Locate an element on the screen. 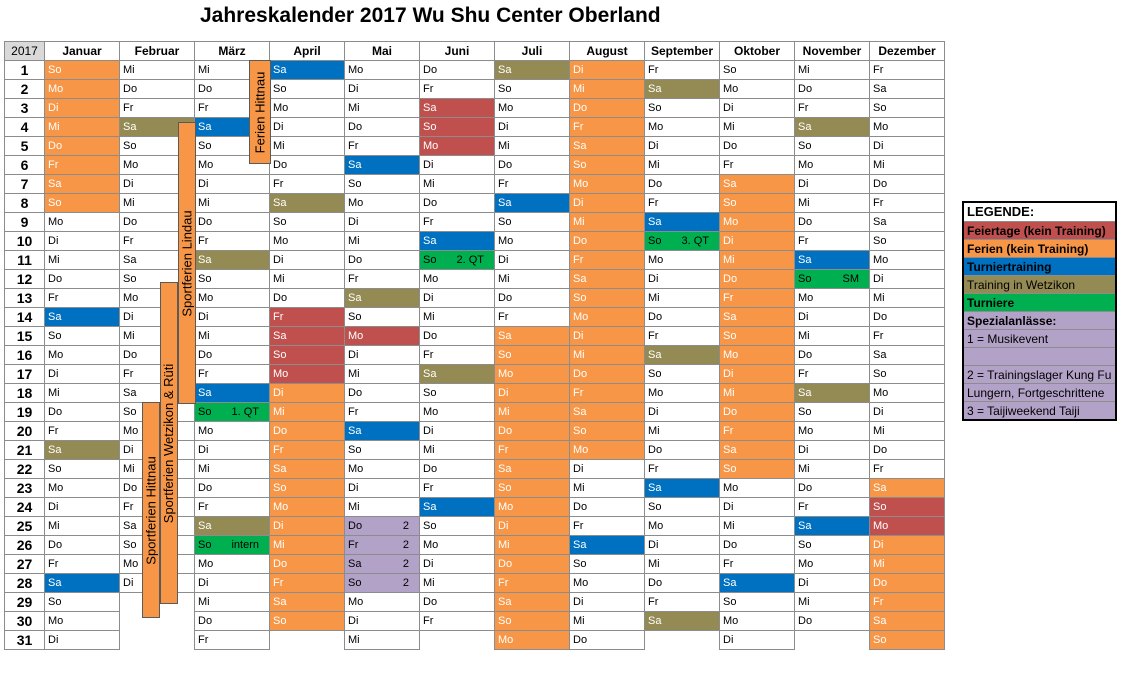  event-note: 2. QT is located at coordinates (470, 260).